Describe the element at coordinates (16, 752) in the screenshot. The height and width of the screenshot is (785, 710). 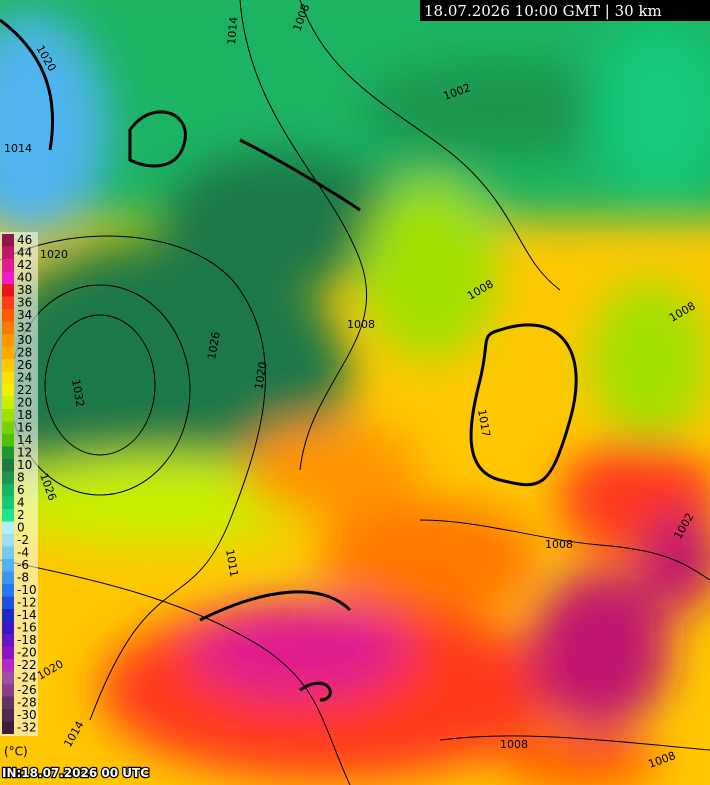
I see `legend-unit: (°C)` at that location.